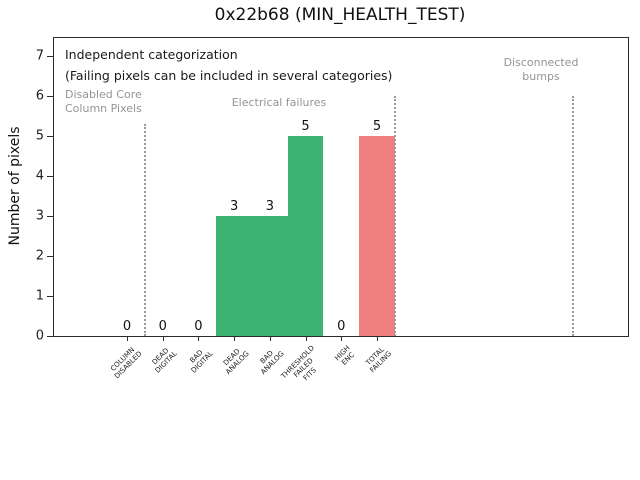 This screenshot has width=640, height=480. What do you see at coordinates (345, 356) in the screenshot?
I see `x-tick-label: HIGH ENC` at bounding box center [345, 356].